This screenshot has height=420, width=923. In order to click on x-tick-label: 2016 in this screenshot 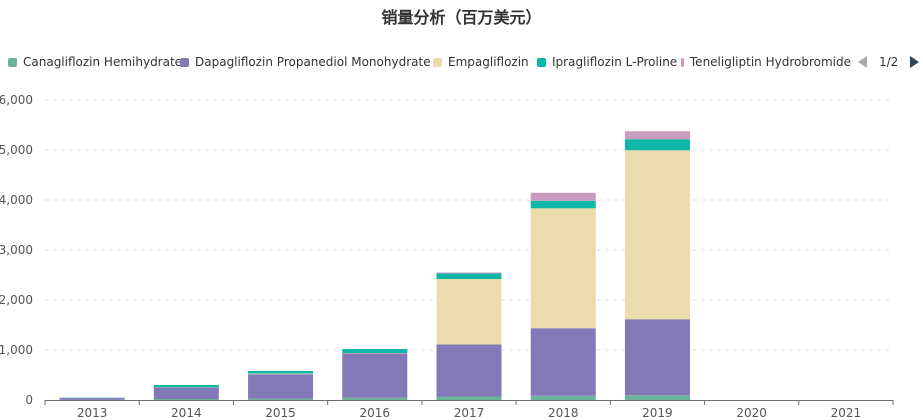, I will do `click(375, 413)`.